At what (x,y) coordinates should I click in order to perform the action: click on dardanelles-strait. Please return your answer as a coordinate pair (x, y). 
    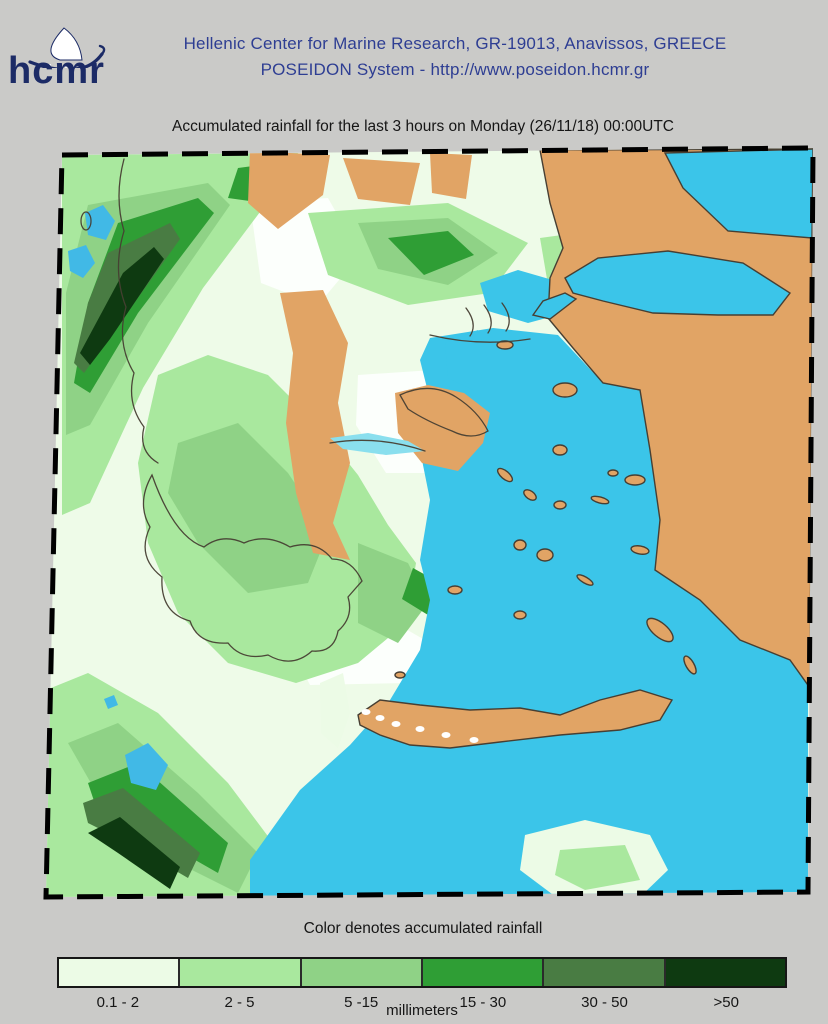
    Looking at the image, I should click on (554, 306).